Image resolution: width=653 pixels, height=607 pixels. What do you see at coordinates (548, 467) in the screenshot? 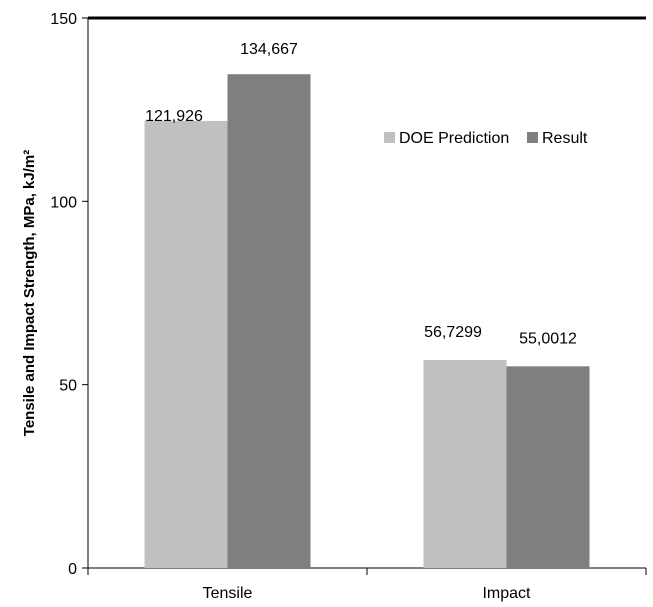
I see `bar-result-impact` at bounding box center [548, 467].